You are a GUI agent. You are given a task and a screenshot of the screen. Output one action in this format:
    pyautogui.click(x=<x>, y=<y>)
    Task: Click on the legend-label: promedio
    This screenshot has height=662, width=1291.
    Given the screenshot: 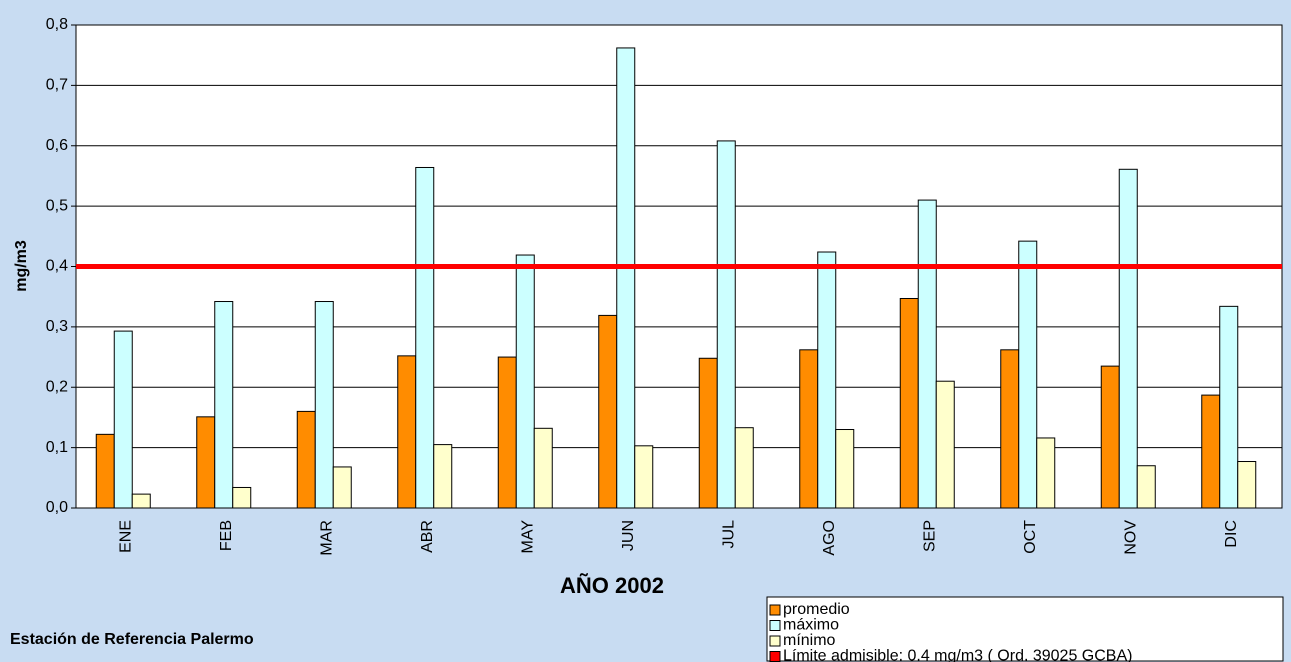 What is the action you would take?
    pyautogui.click(x=816, y=609)
    